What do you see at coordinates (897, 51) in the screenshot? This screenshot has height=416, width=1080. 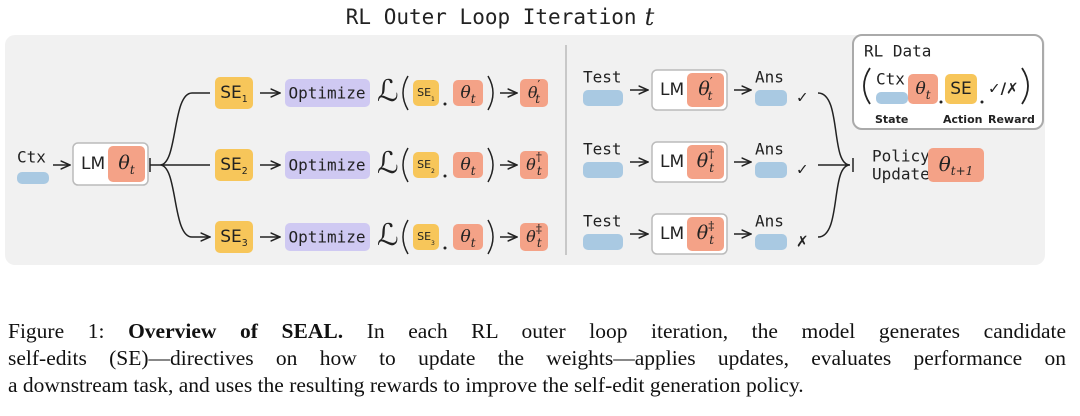 I see `rl-data-title: RL Data` at bounding box center [897, 51].